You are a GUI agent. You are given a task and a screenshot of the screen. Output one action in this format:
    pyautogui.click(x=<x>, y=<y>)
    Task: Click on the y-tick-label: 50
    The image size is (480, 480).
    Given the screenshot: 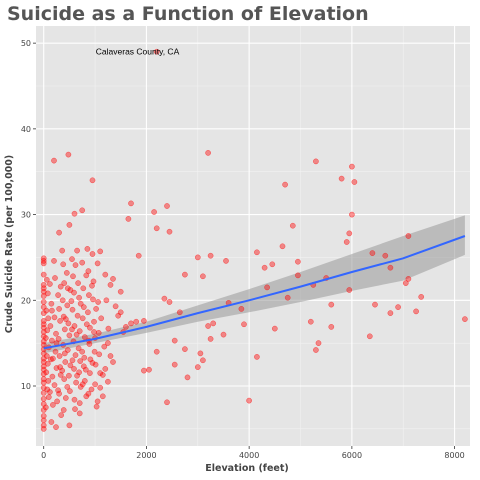 What is the action you would take?
    pyautogui.click(x=26, y=43)
    